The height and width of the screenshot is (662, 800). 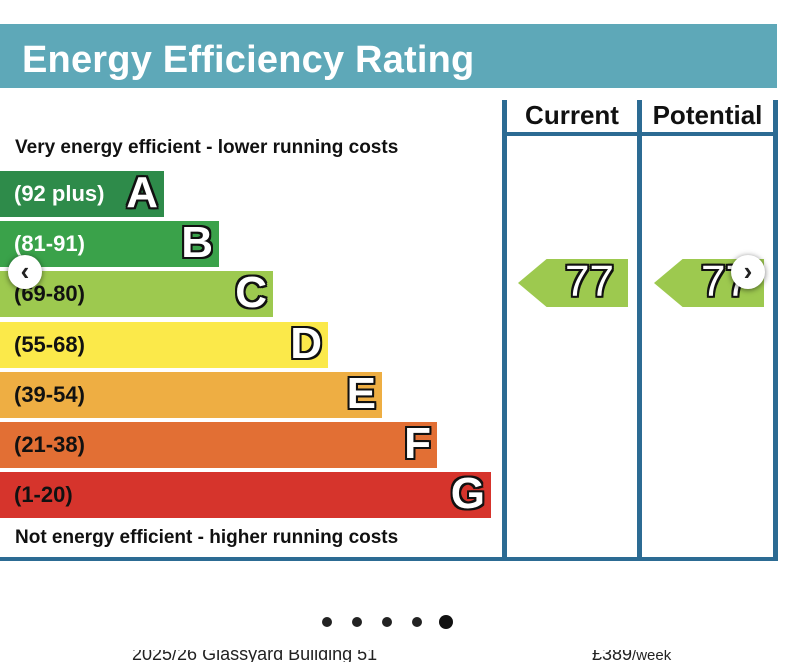 I want to click on chart-title: Energy Efficiency Rating, so click(x=248, y=60).